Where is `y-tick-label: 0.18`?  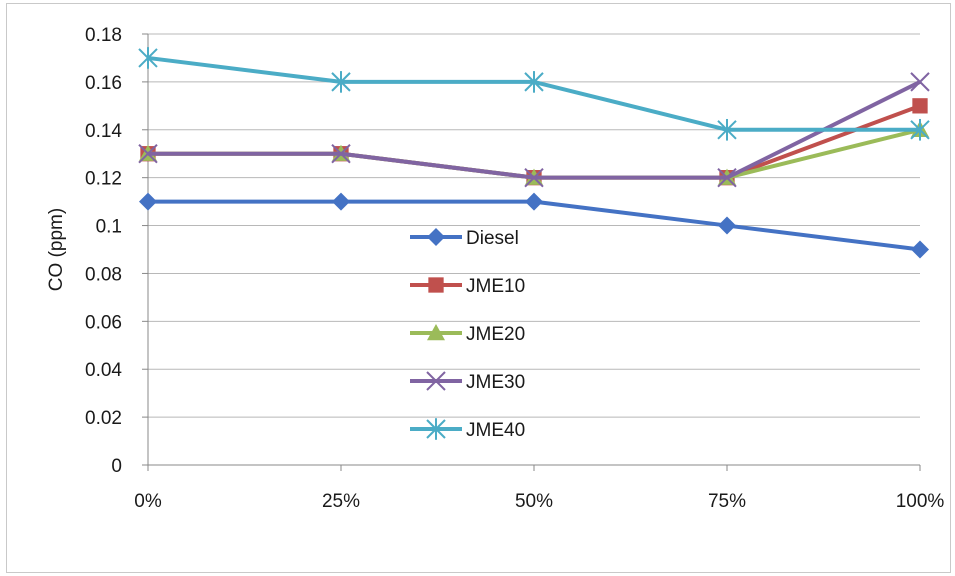
y-tick-label: 0.18 is located at coordinates (103, 35).